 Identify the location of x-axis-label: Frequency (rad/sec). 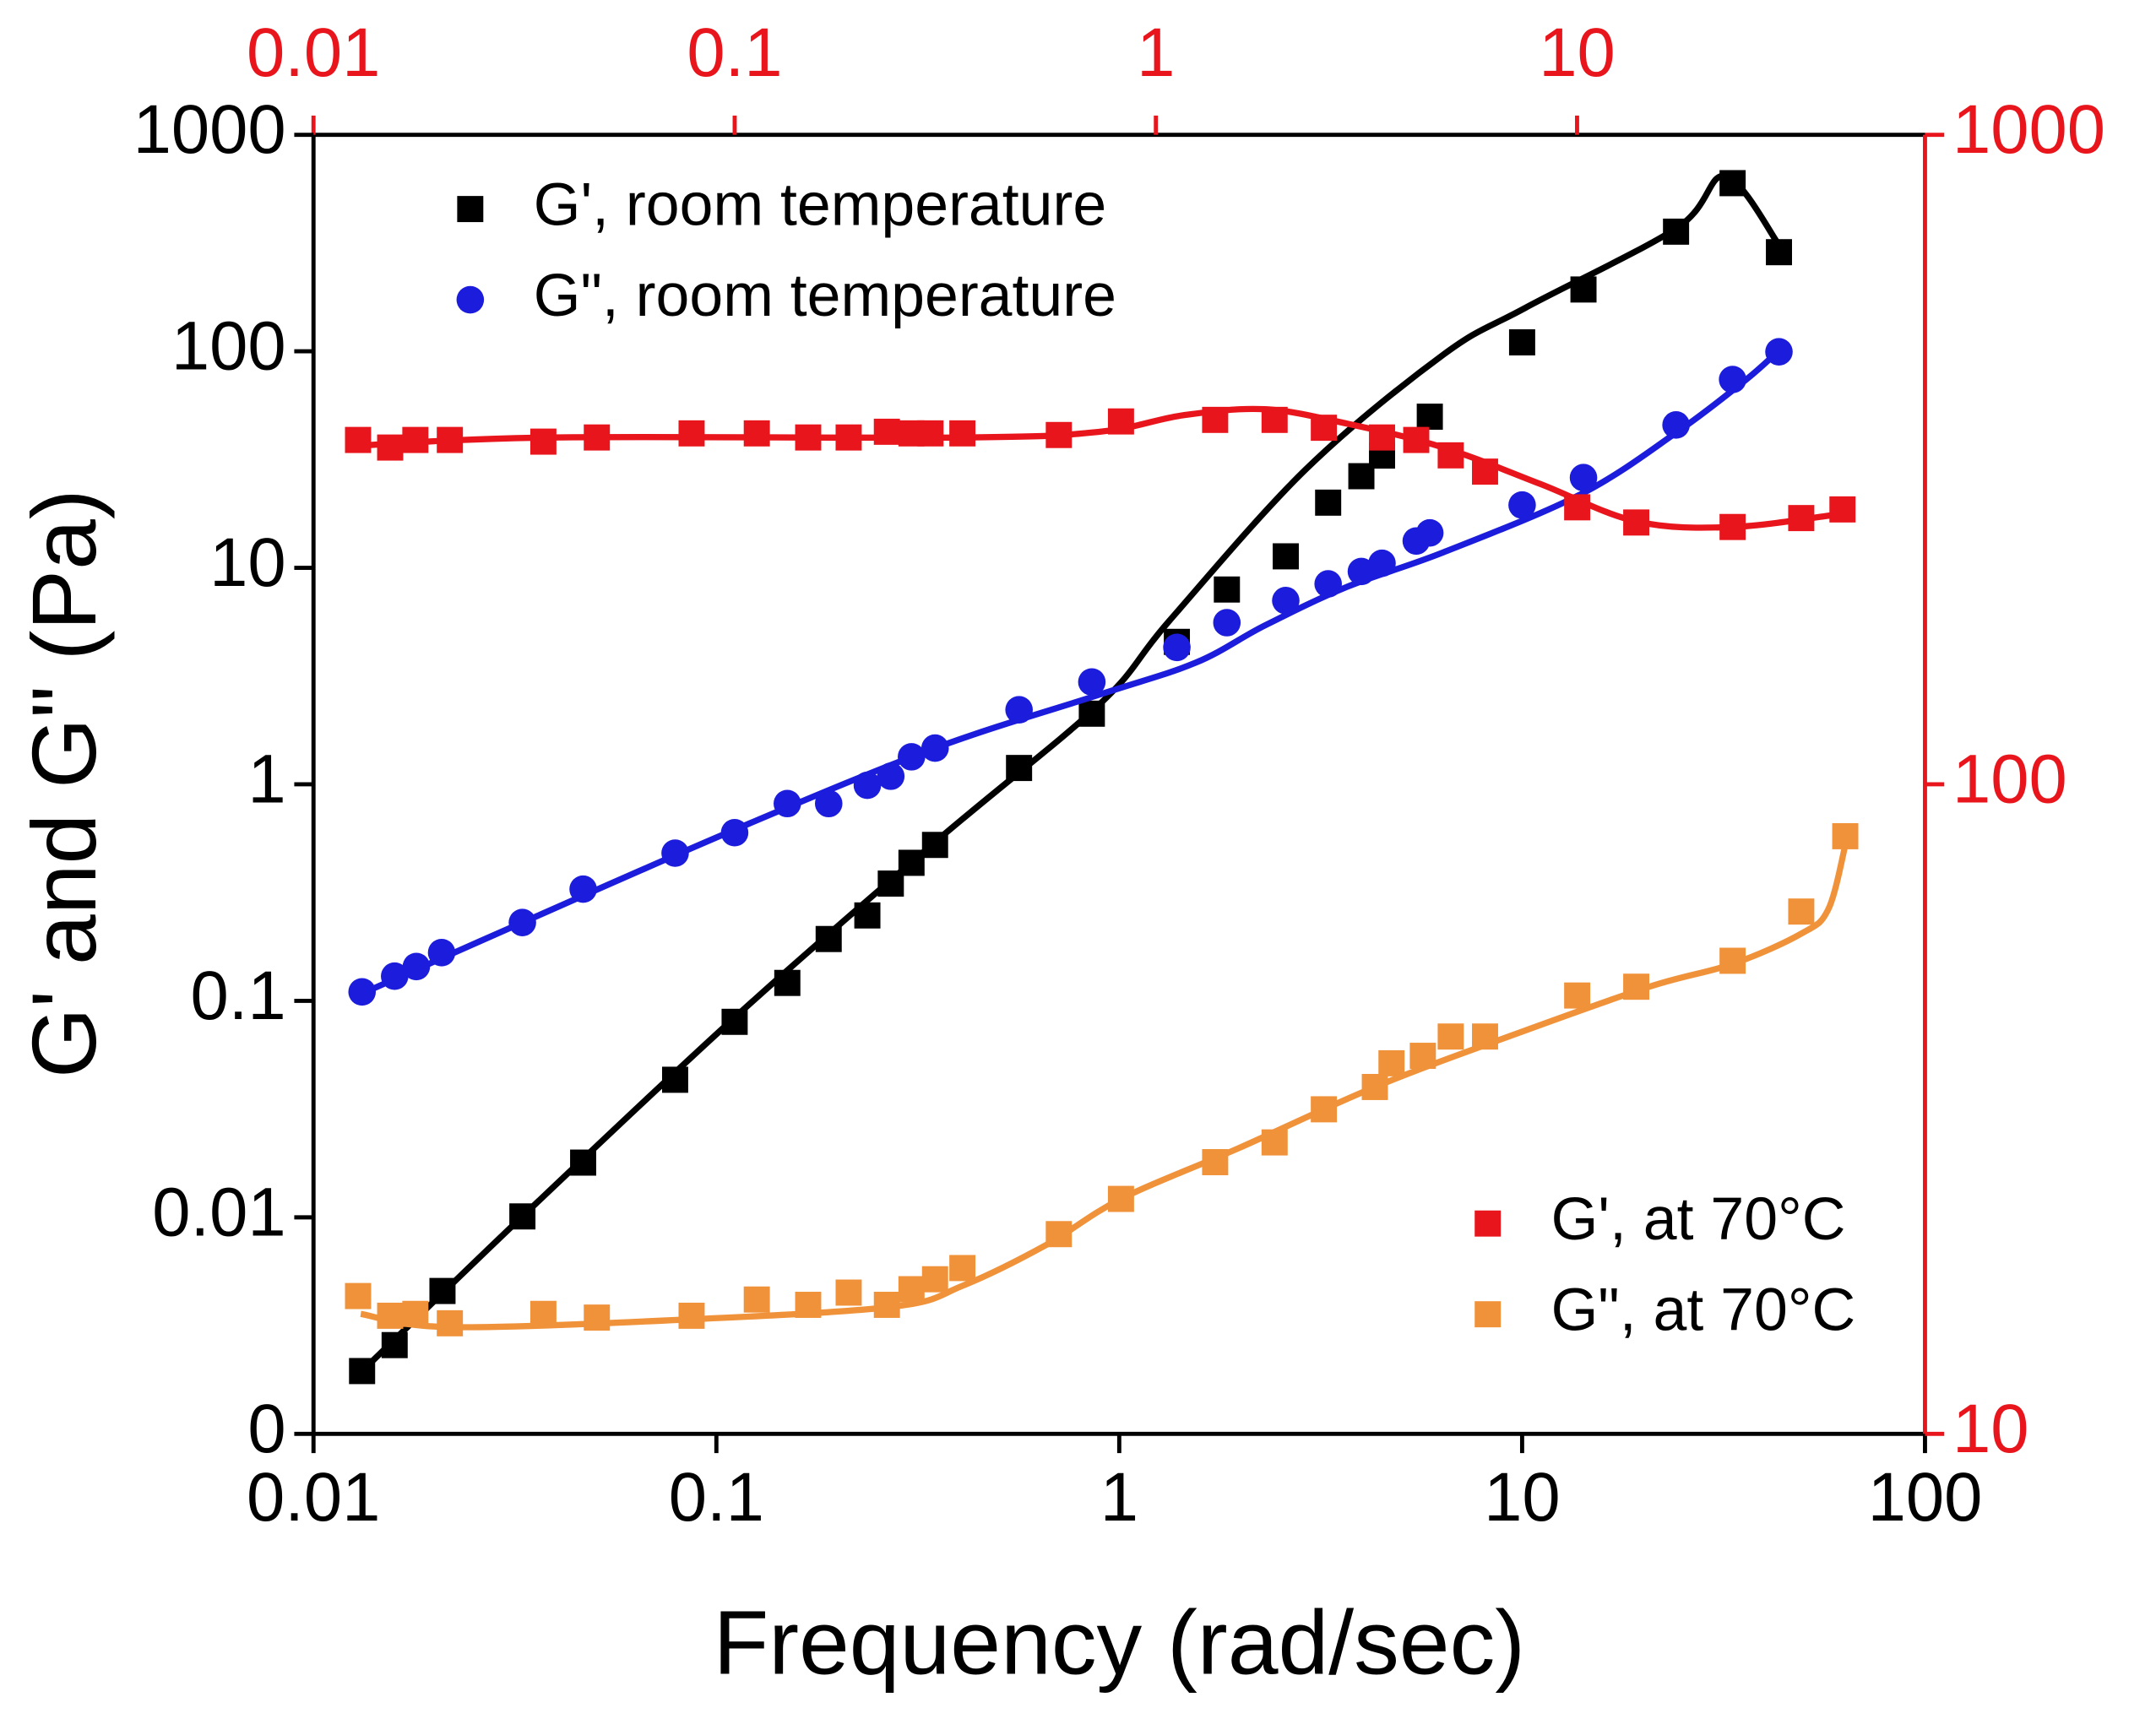
(1119, 1642).